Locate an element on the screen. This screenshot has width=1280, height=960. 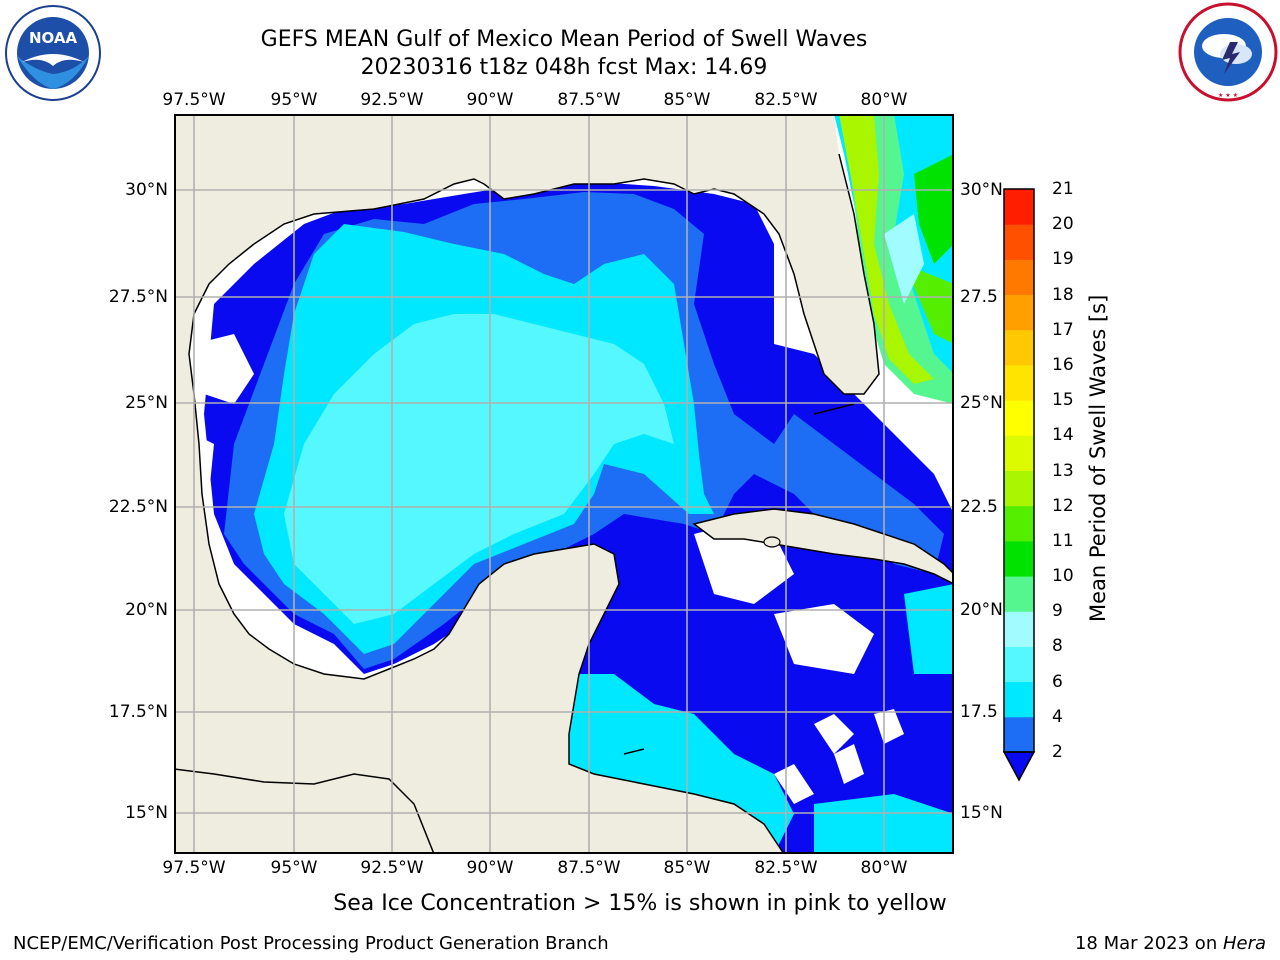
lon-tick-bottom: 90°W is located at coordinates (490, 868).